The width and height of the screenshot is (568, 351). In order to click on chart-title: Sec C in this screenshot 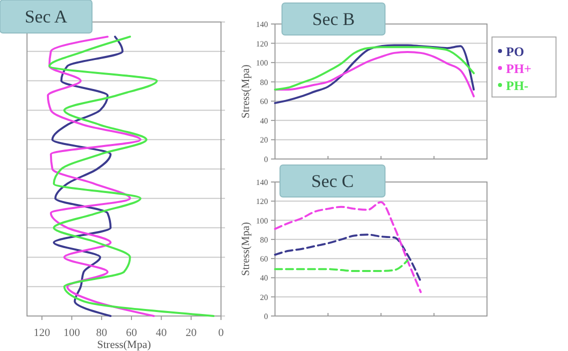, I will do `click(332, 181)`.